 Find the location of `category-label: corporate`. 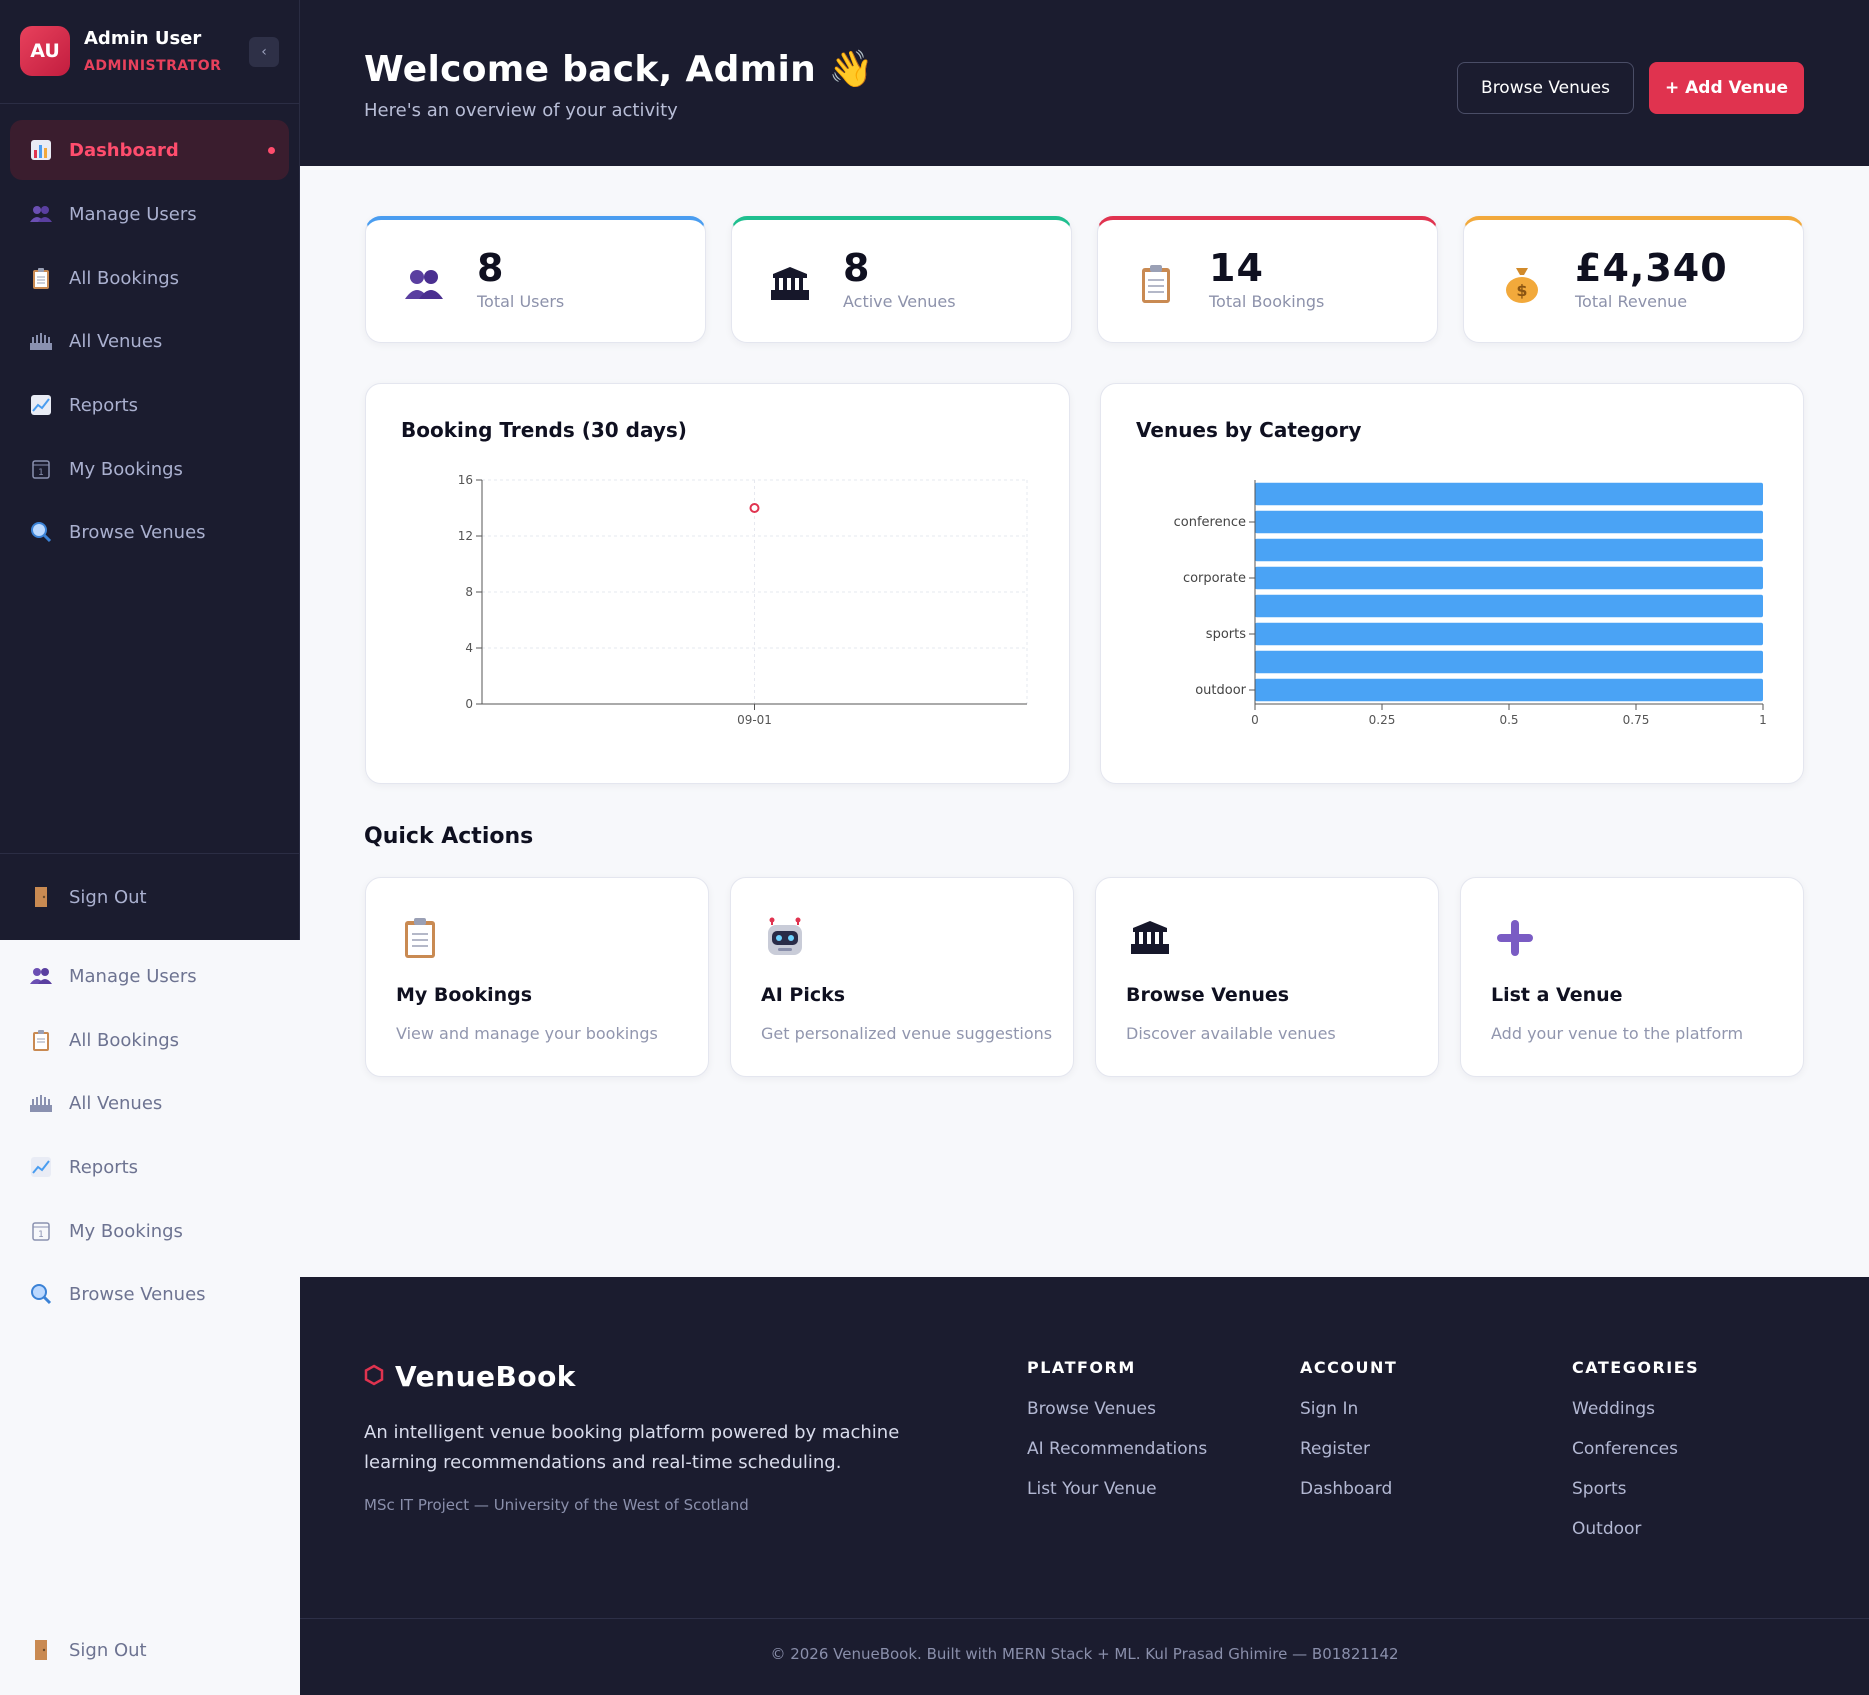

category-label: corporate is located at coordinates (1214, 578).